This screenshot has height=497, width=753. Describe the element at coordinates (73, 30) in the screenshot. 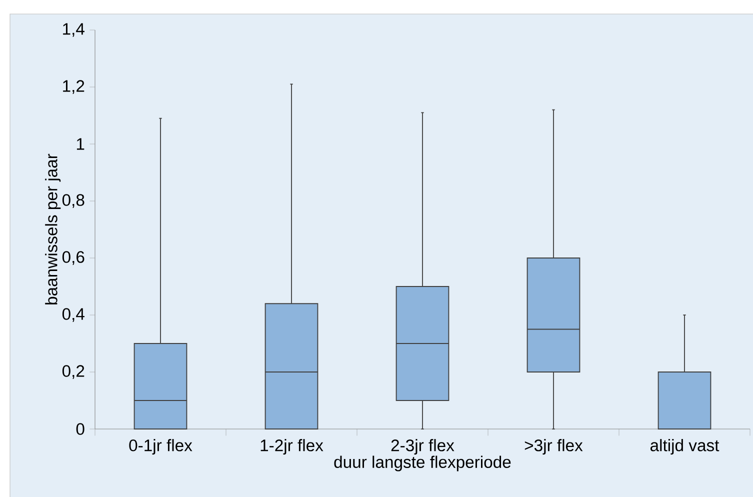

I see `y-tick-label: 1,4` at that location.